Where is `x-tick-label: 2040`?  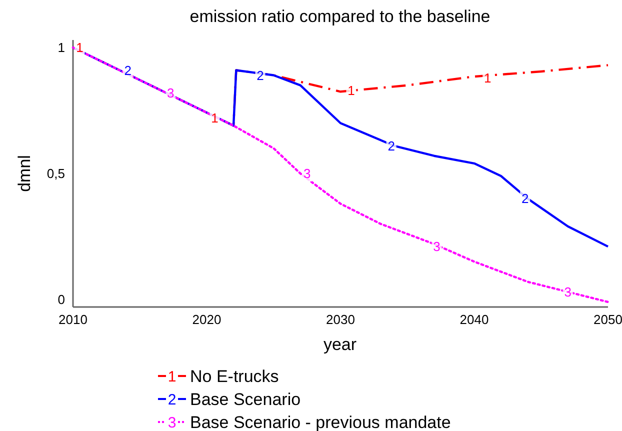
x-tick-label: 2040 is located at coordinates (474, 319).